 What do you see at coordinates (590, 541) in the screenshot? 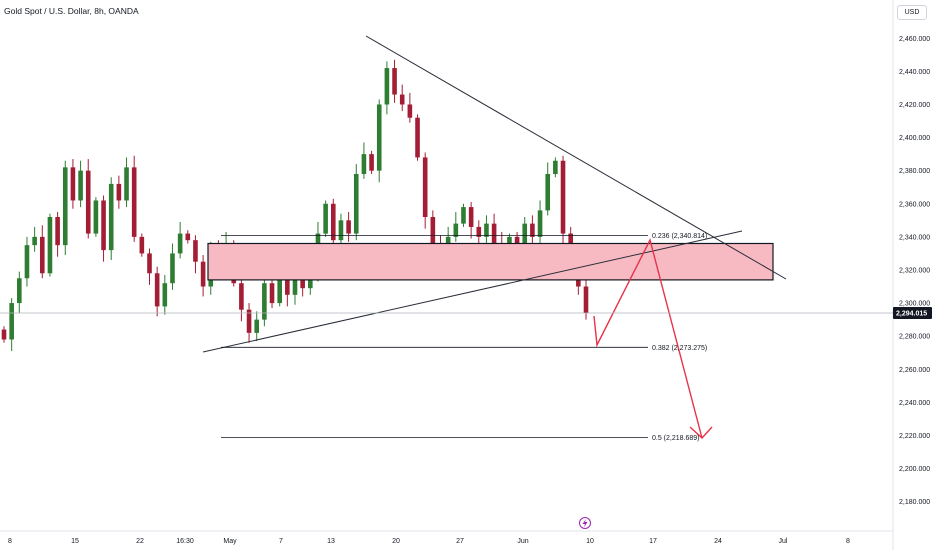
I see `time-tick-label: 10` at bounding box center [590, 541].